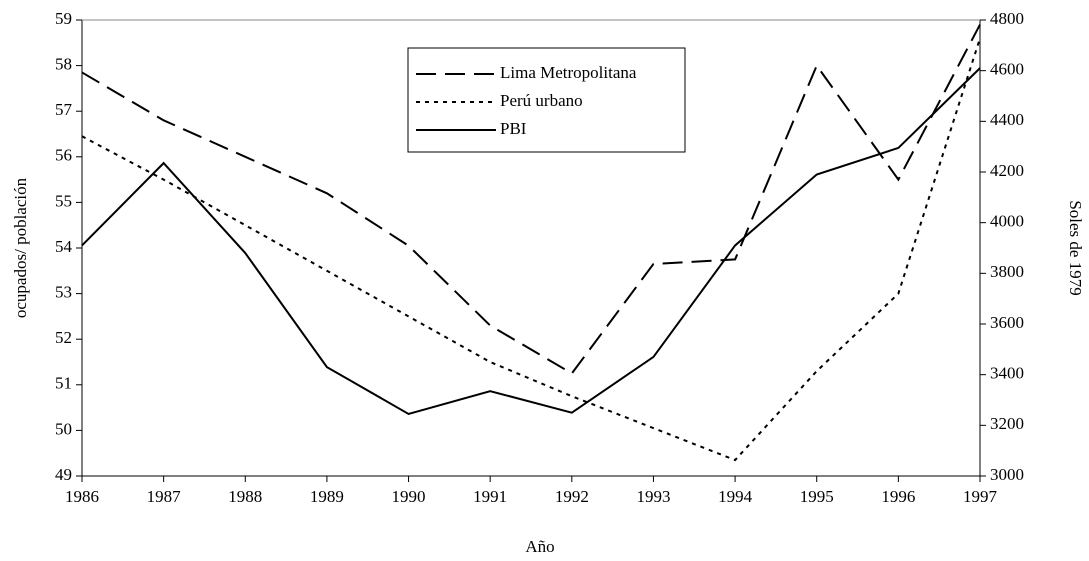  I want to click on y2-tick-label: 4000, so click(1007, 221).